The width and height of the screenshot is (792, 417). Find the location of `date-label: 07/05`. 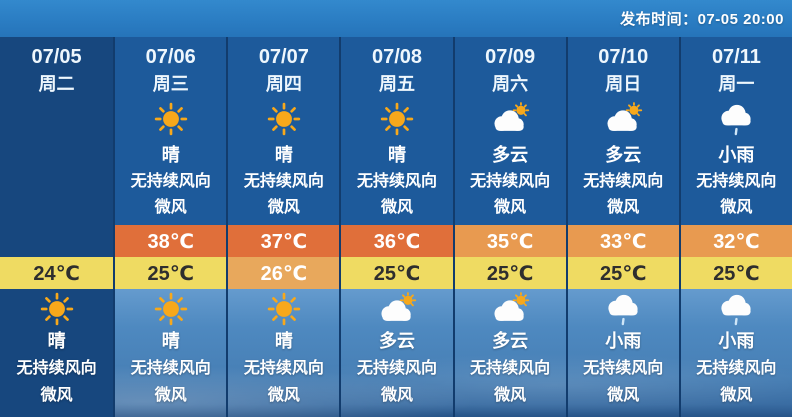

date-label: 07/05 is located at coordinates (56, 57).